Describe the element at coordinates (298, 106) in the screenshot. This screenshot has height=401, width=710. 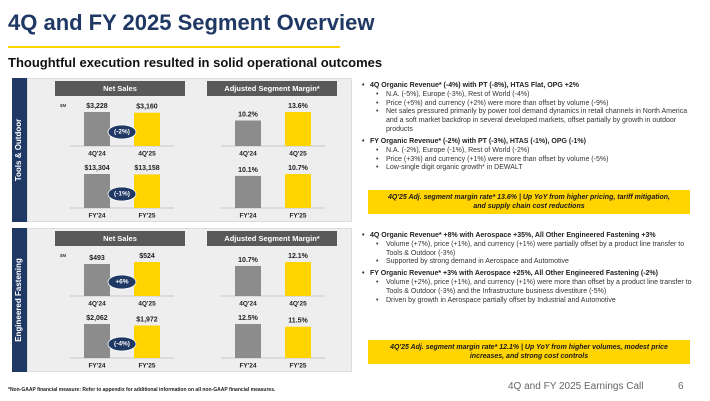
I see `value-label: 13.6%` at that location.